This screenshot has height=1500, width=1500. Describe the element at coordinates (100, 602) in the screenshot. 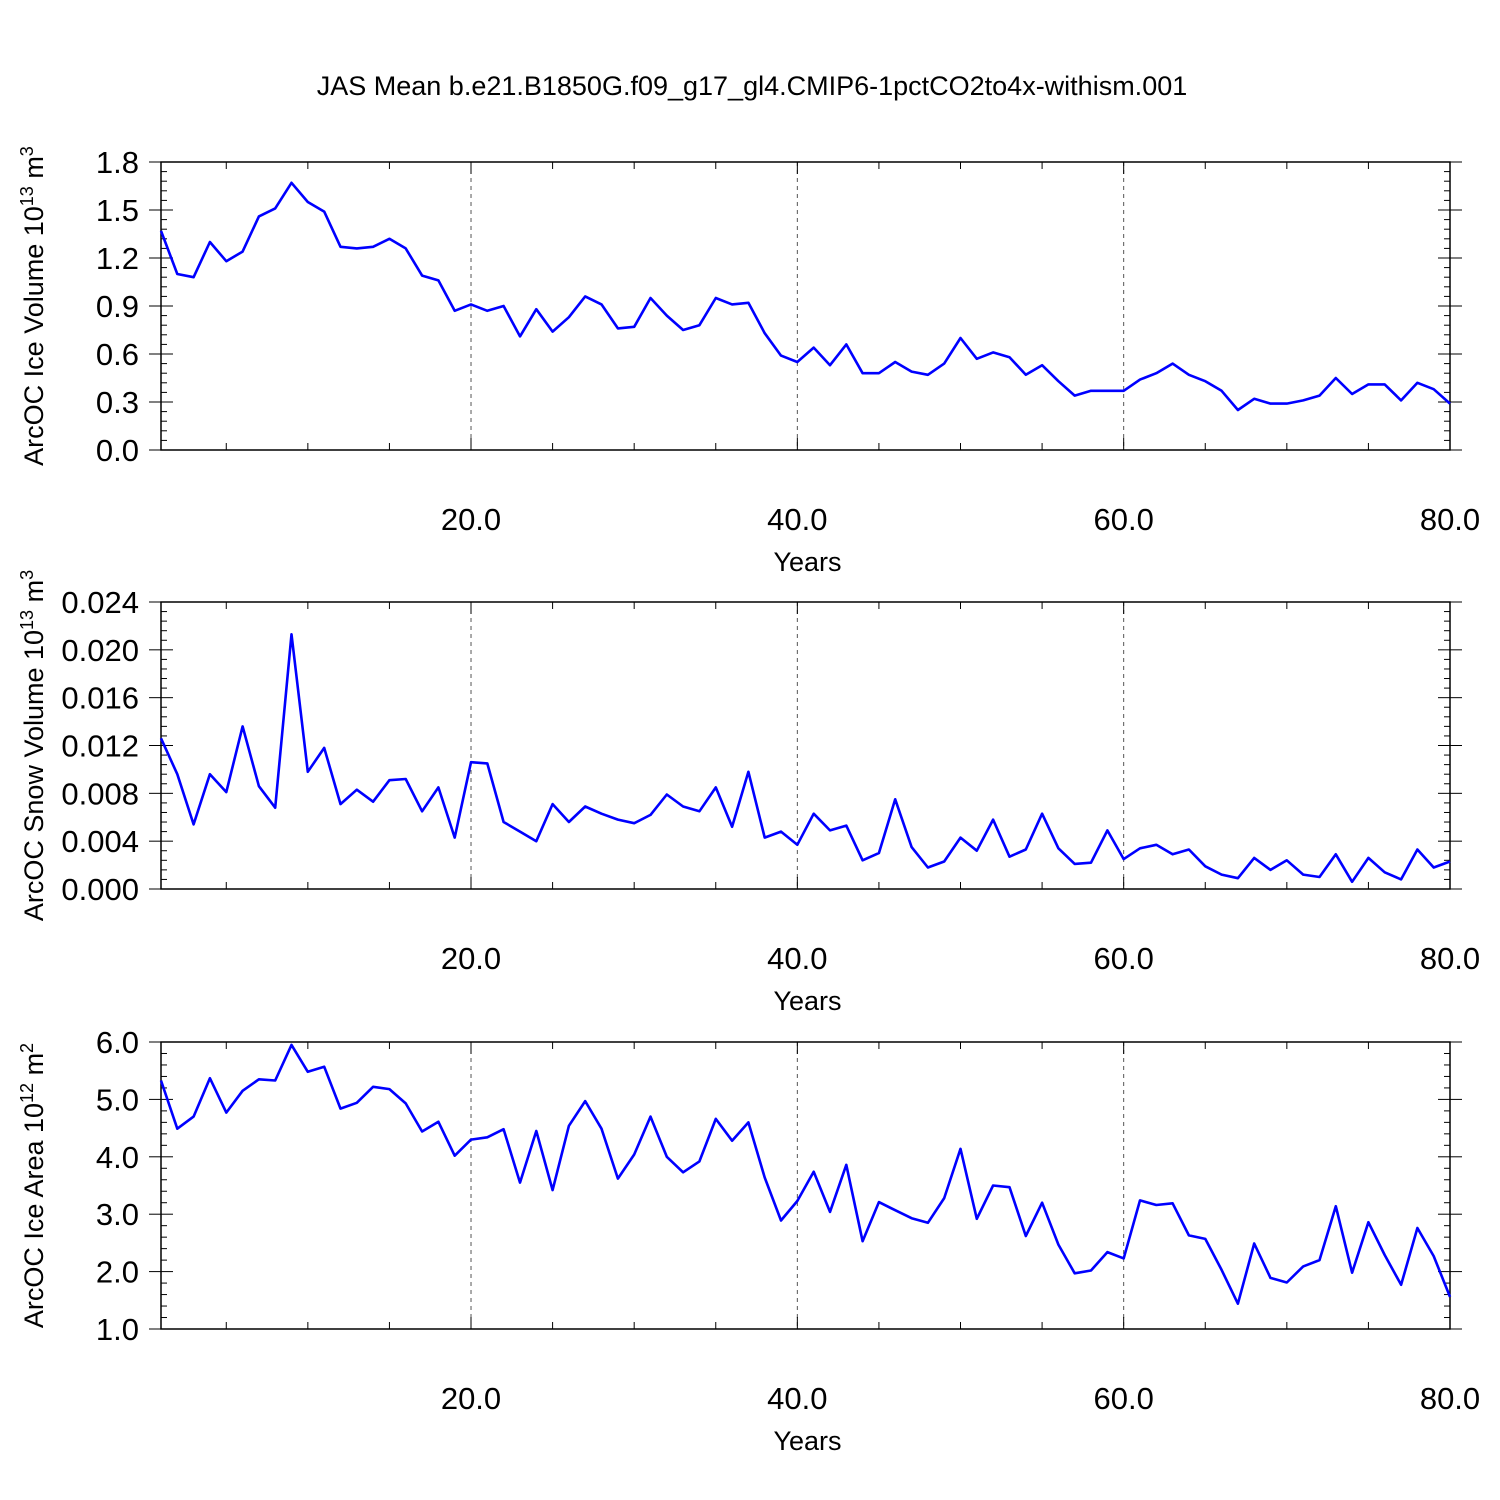

I see `y-tick-label: 0.024` at that location.